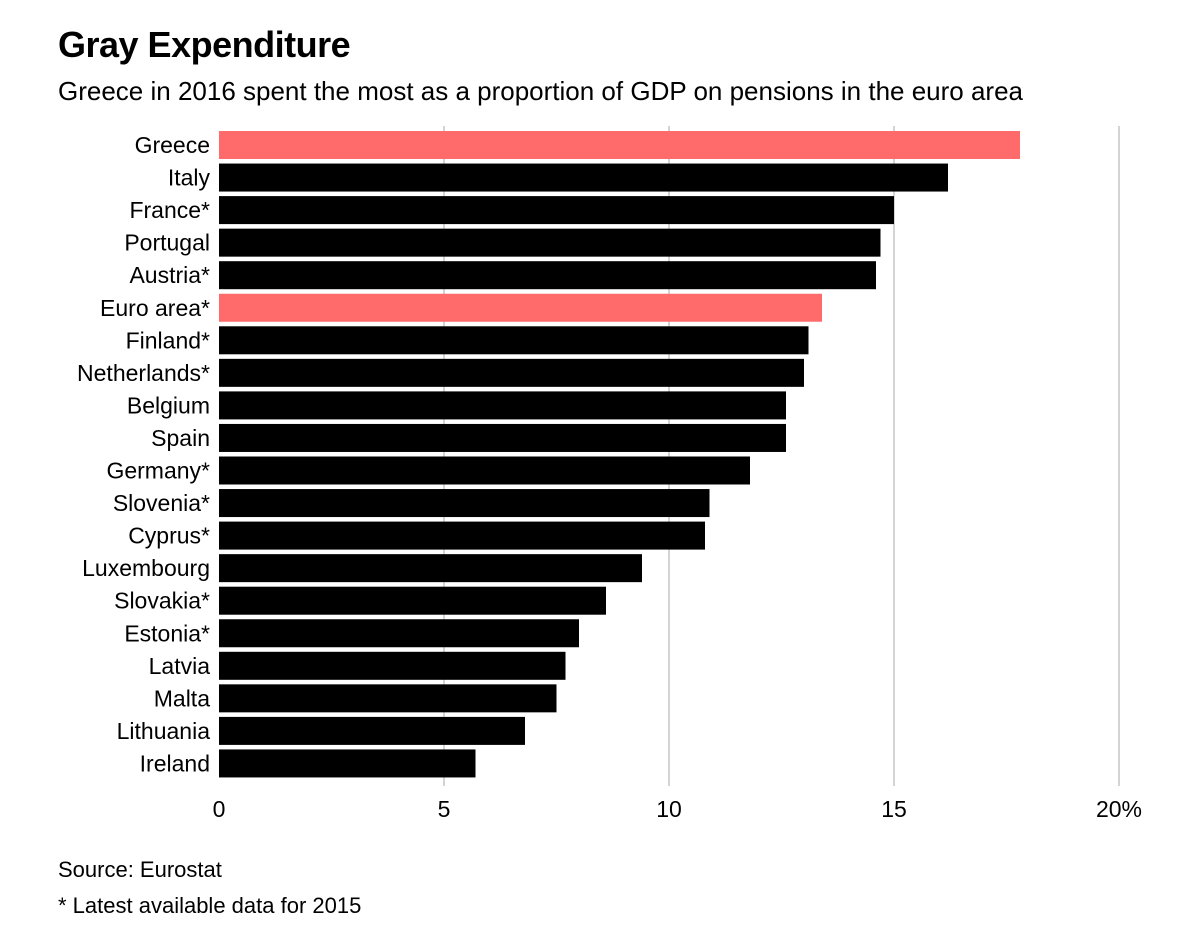 The height and width of the screenshot is (942, 1199). I want to click on category-label: Malta, so click(182, 698).